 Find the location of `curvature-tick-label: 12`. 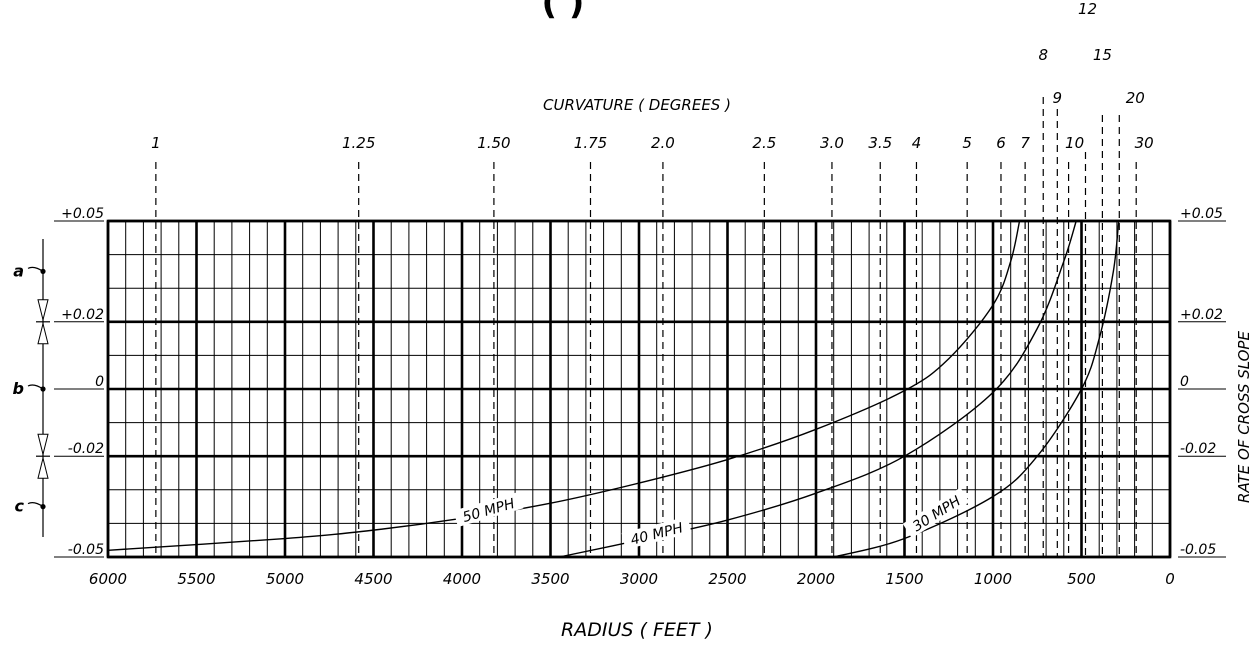

curvature-tick-label: 12 is located at coordinates (1087, 9).